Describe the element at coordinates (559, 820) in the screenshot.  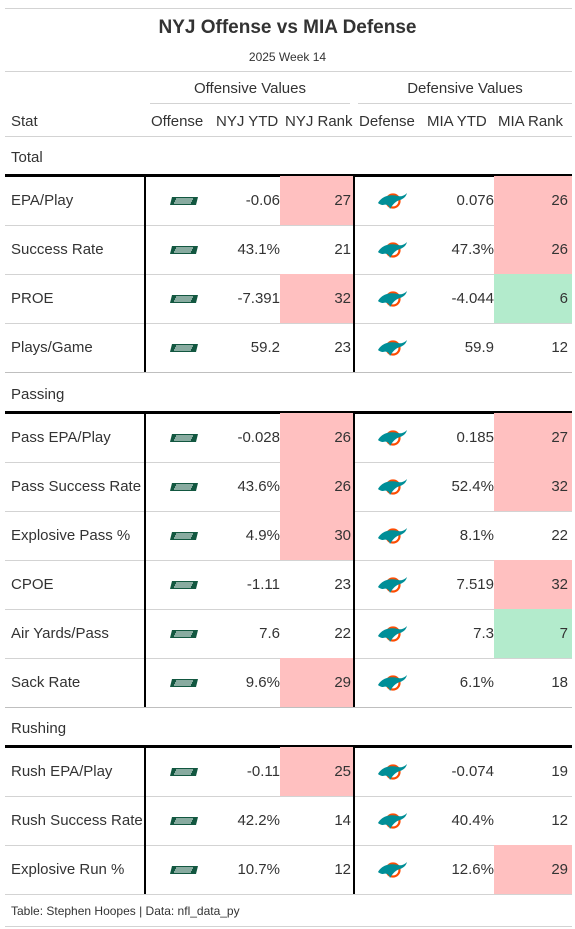
I see `mia-rank-value: 12` at that location.